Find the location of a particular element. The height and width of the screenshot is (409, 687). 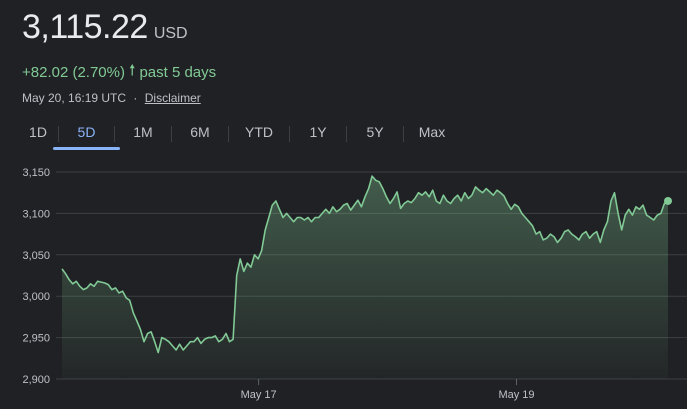

tab-ytd: YTD is located at coordinates (259, 132).